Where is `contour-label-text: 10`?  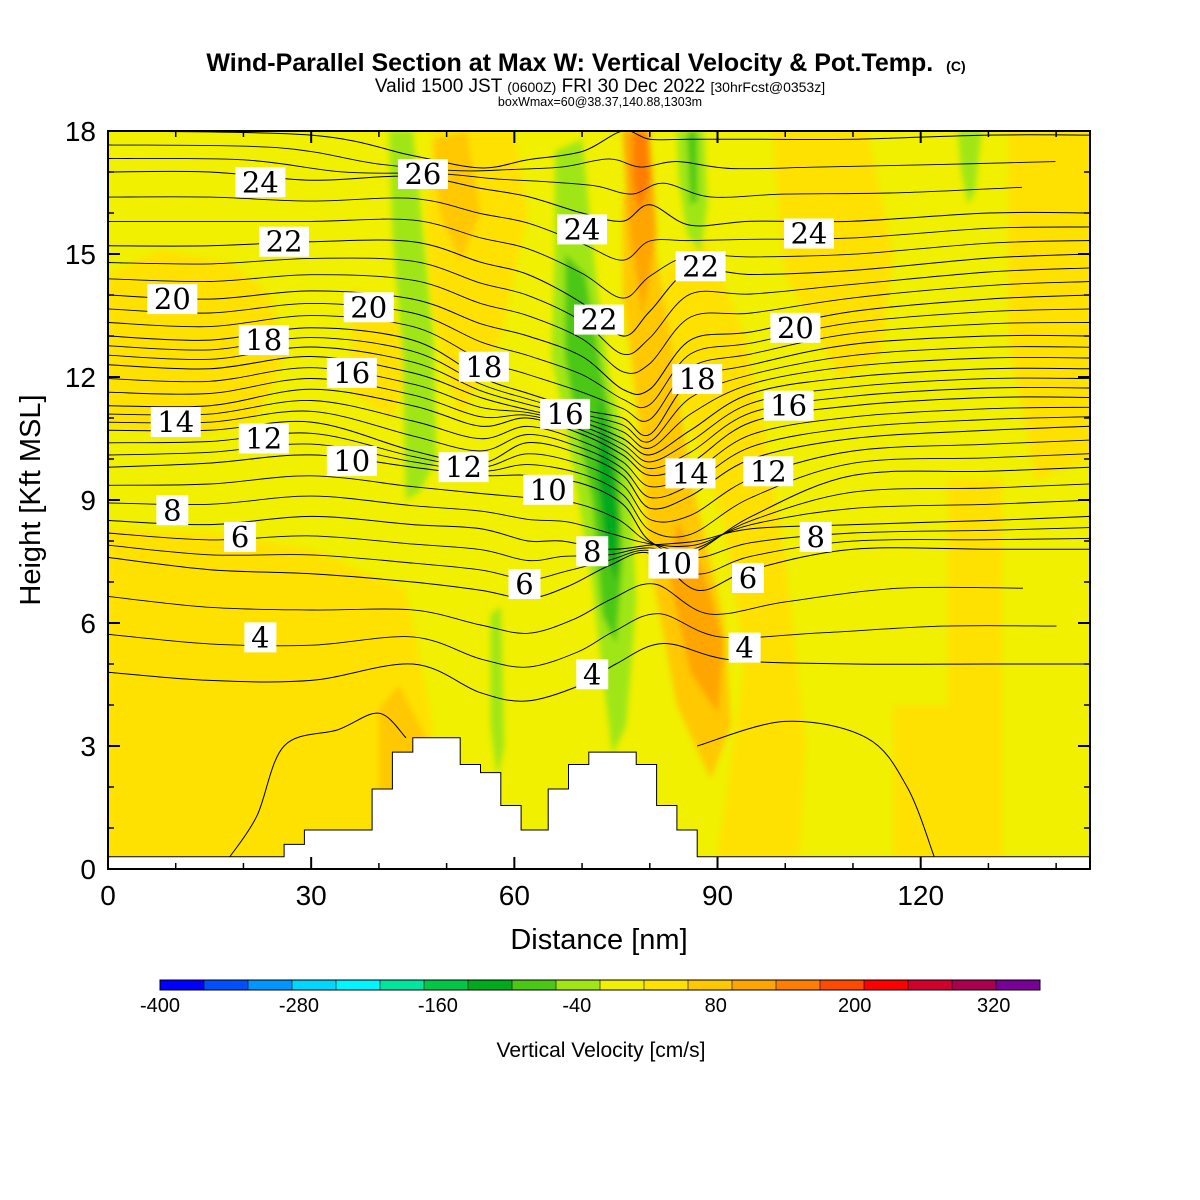
contour-label-text: 10 is located at coordinates (351, 461).